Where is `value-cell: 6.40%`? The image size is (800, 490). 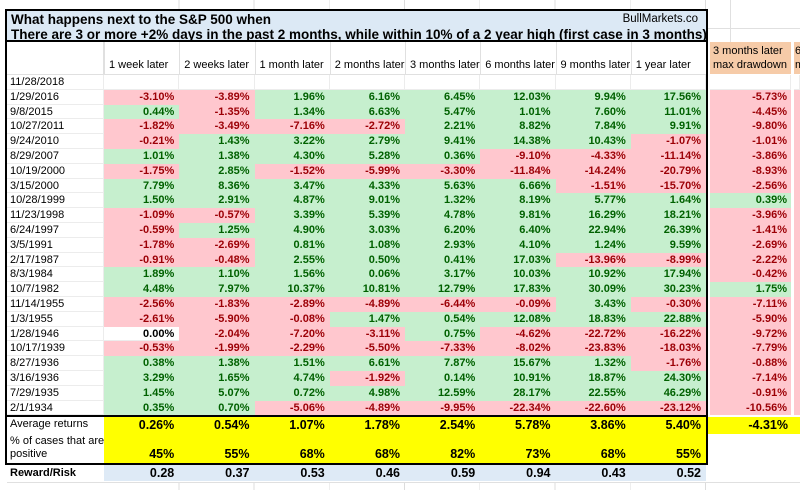 value-cell: 6.40% is located at coordinates (518, 230).